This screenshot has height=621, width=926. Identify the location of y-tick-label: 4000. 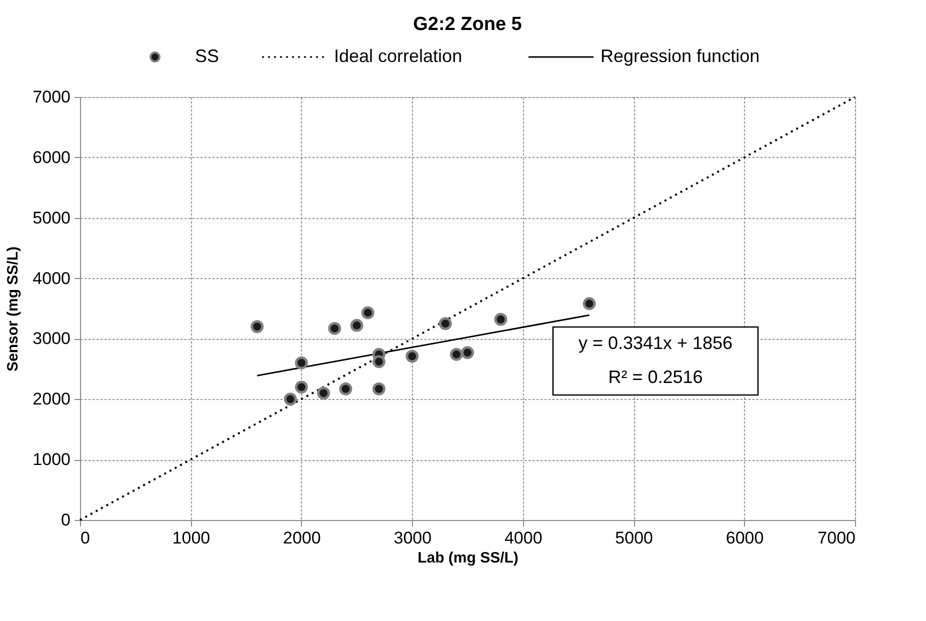
(51, 278).